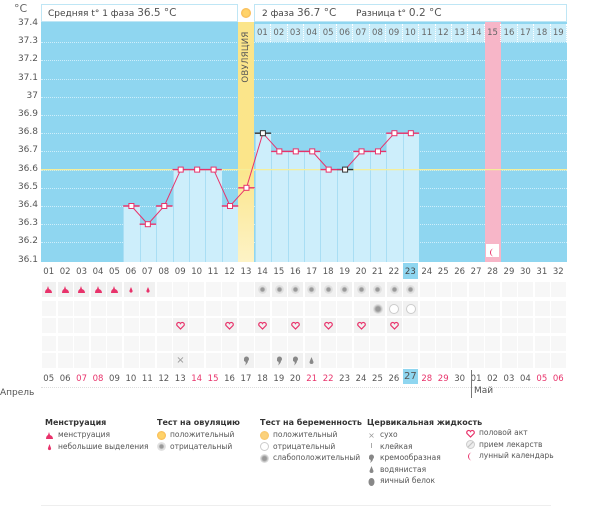  I want to click on calendar-date: 12, so click(164, 379).